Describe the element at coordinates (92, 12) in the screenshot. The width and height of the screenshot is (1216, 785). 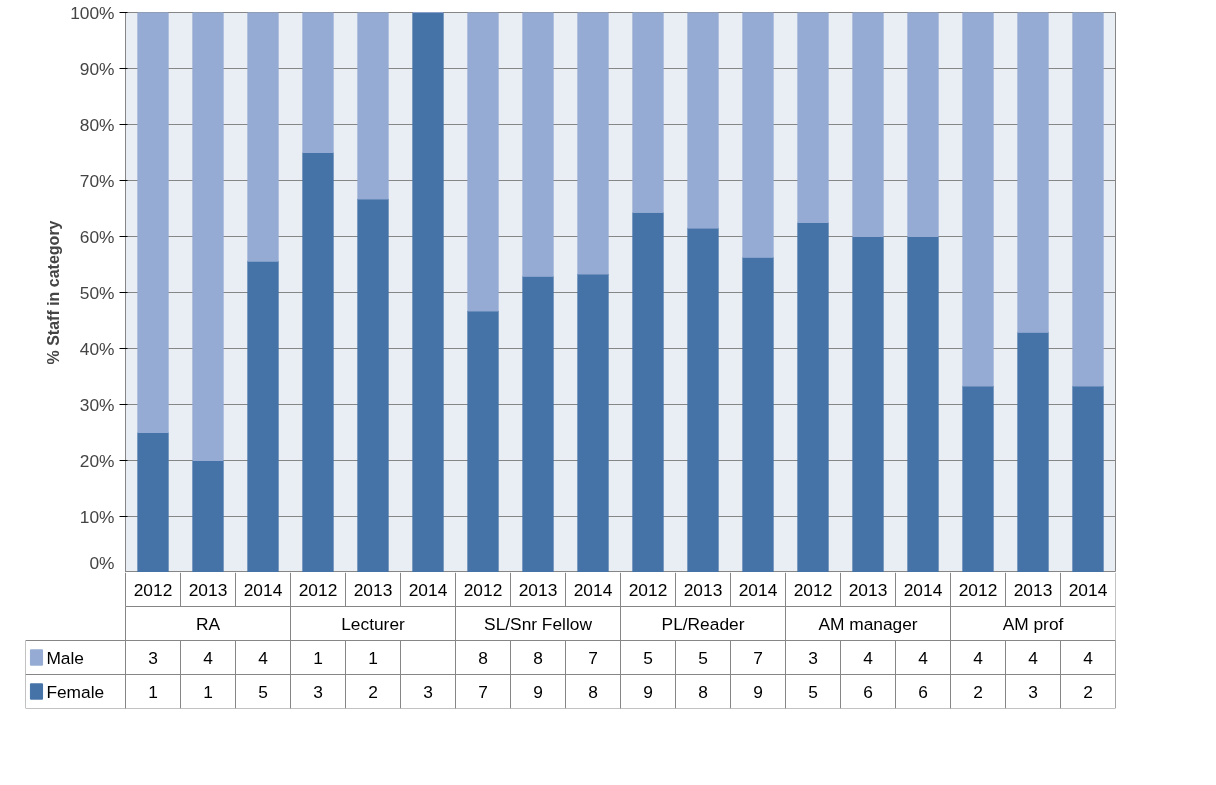
I see `y-tick-label: 100%` at that location.